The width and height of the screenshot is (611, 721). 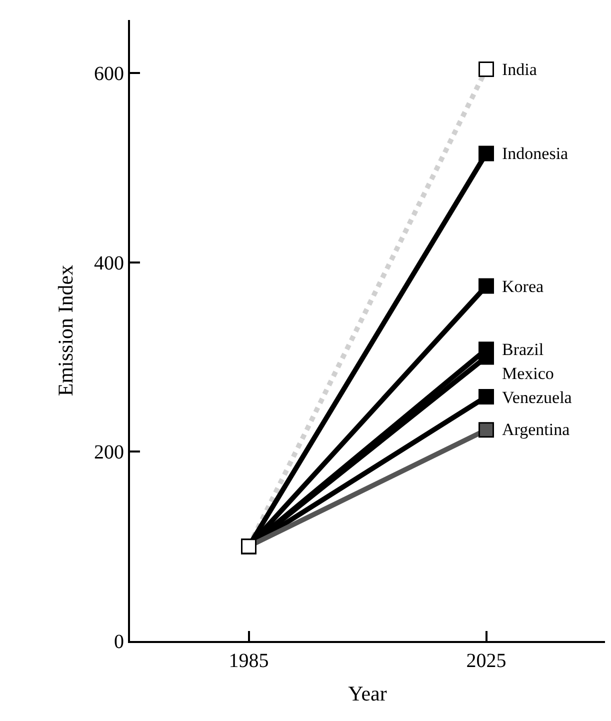 What do you see at coordinates (109, 74) in the screenshot?
I see `y-tick-label: 600` at bounding box center [109, 74].